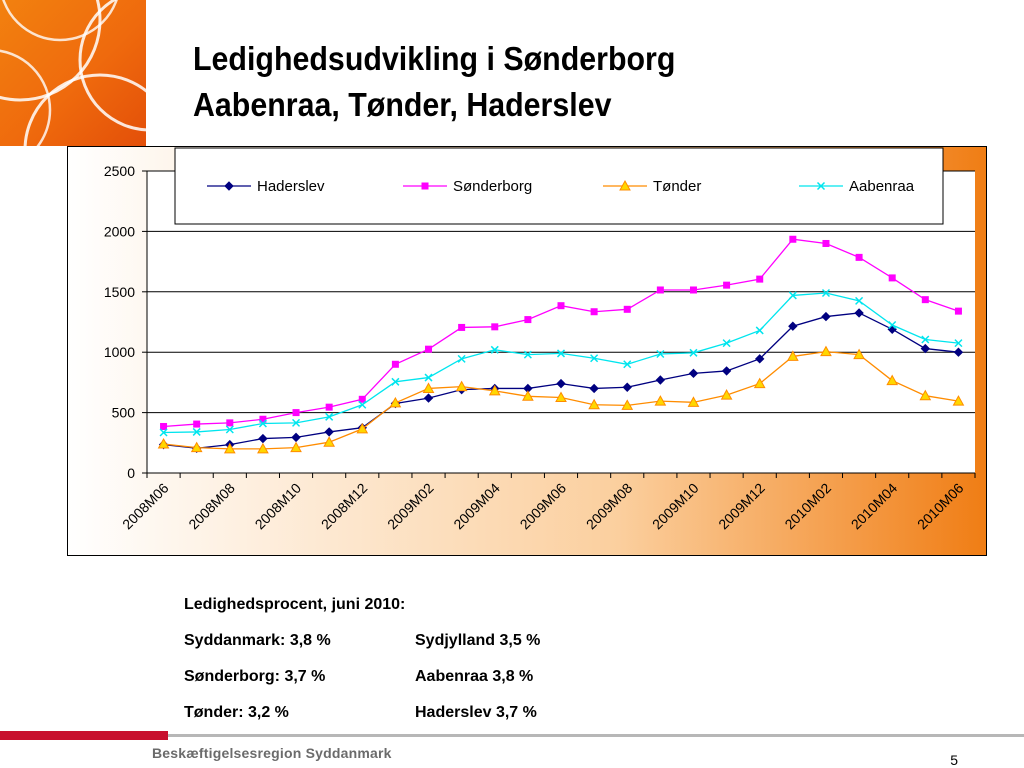 This screenshot has height=768, width=1024. I want to click on legend-label: Haderslev, so click(291, 186).